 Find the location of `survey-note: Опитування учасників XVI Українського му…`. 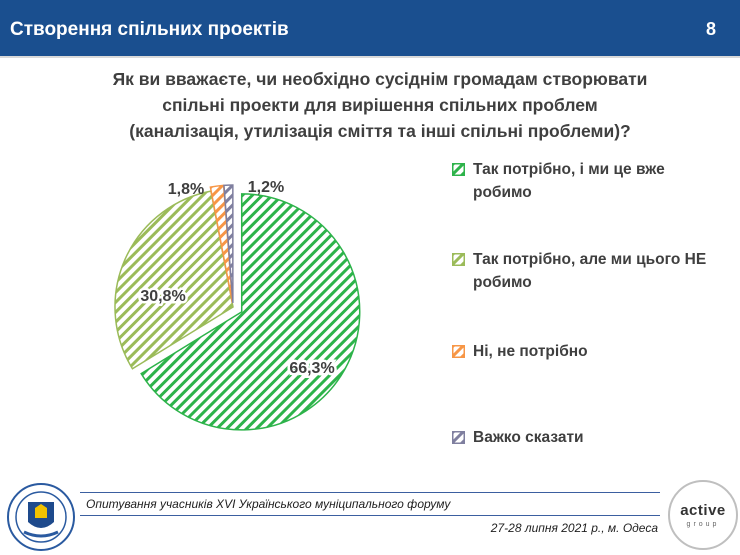

survey-note: Опитування учасників XVI Українського му… is located at coordinates (268, 504).